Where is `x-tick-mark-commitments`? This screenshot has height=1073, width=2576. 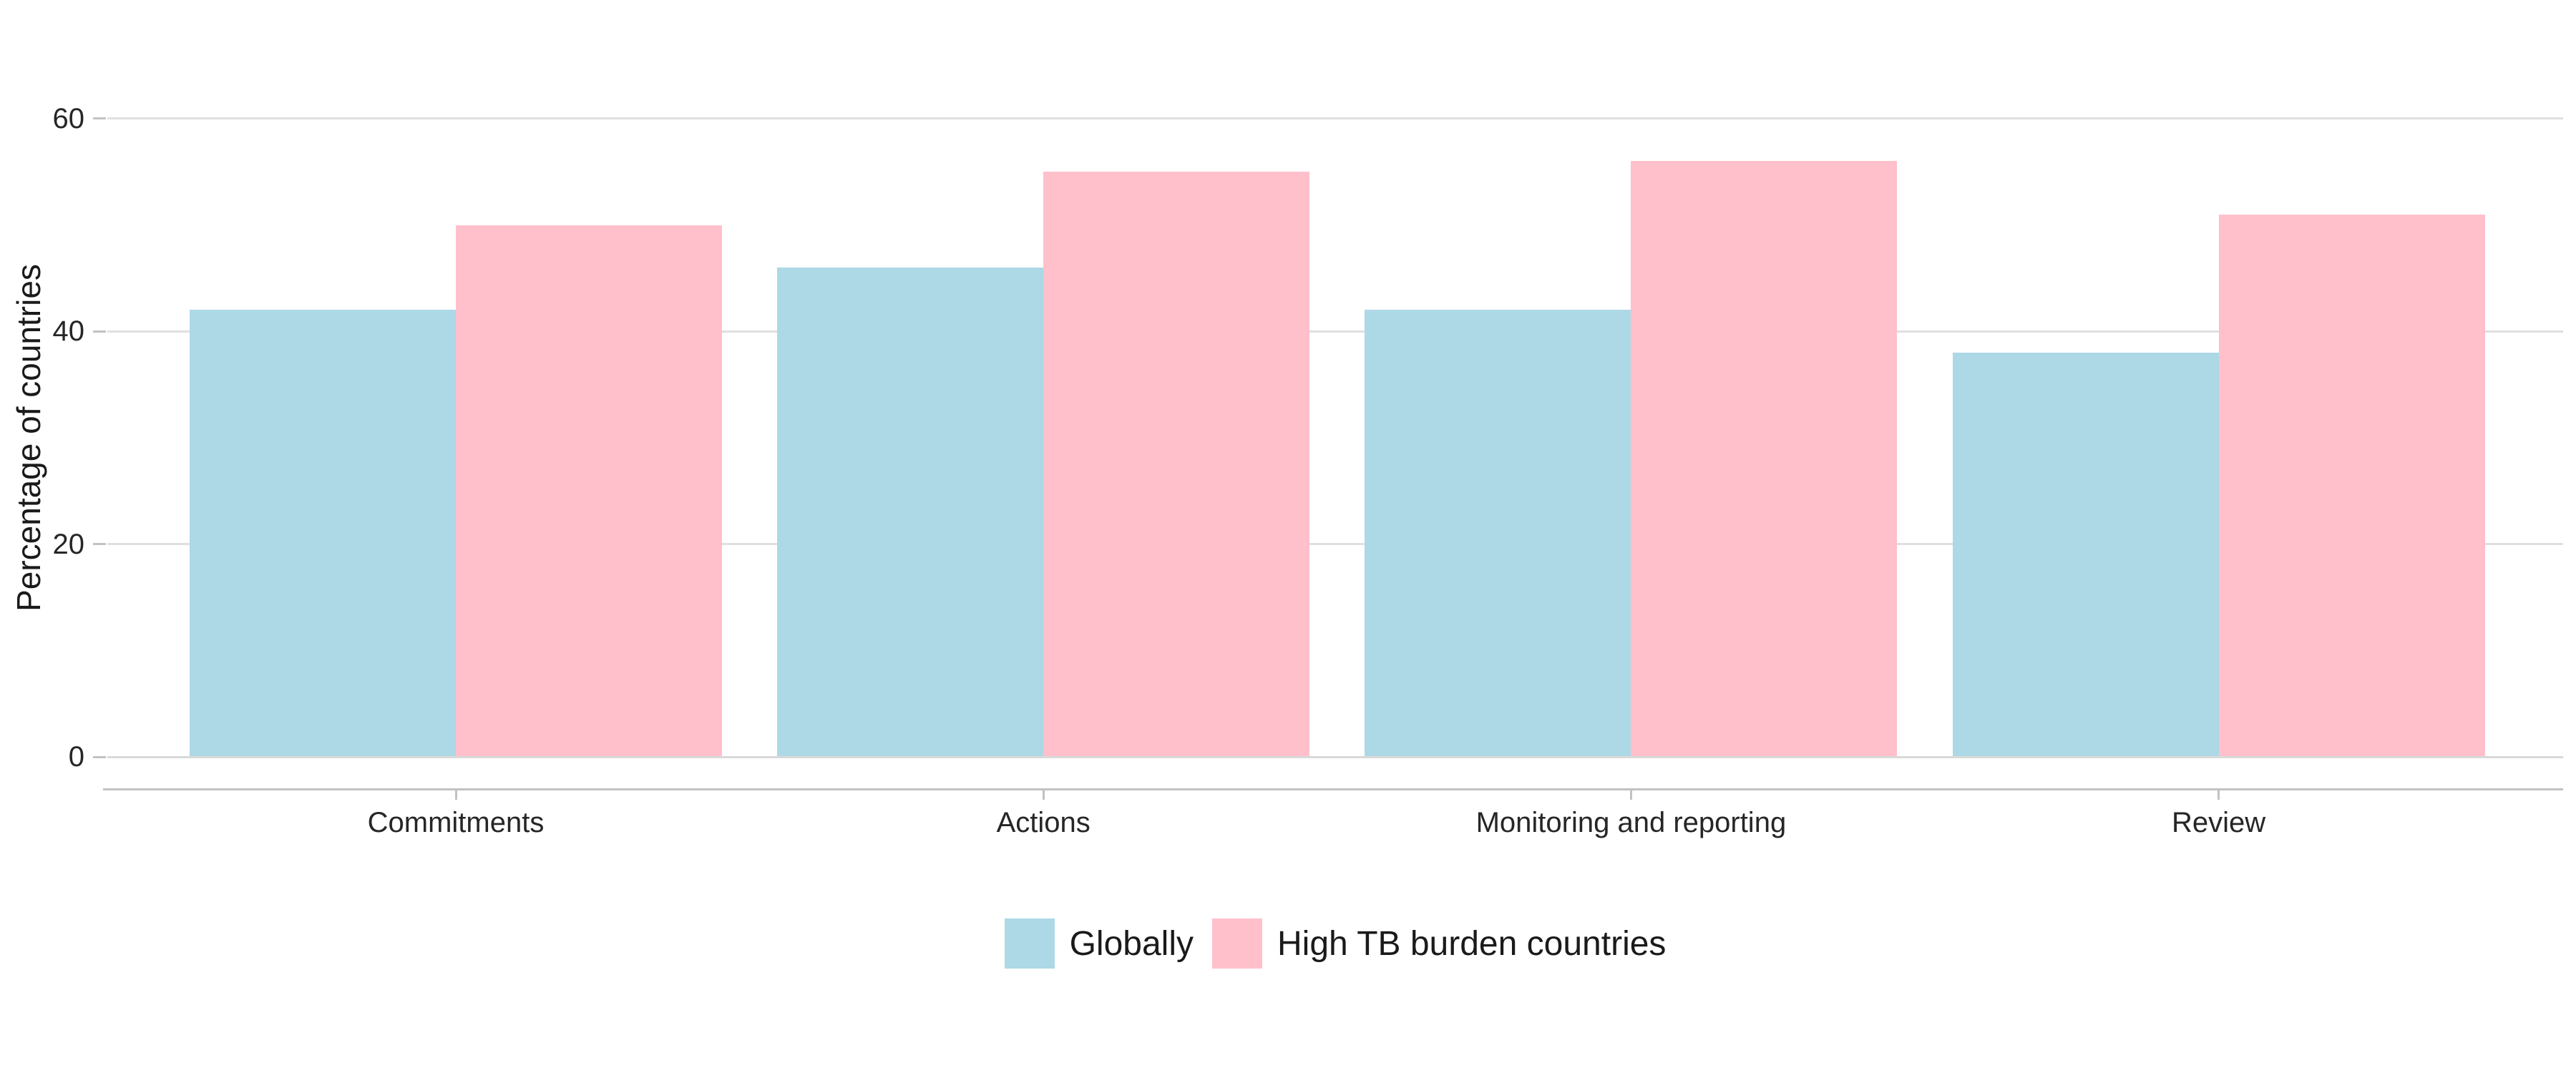 x-tick-mark-commitments is located at coordinates (455, 794).